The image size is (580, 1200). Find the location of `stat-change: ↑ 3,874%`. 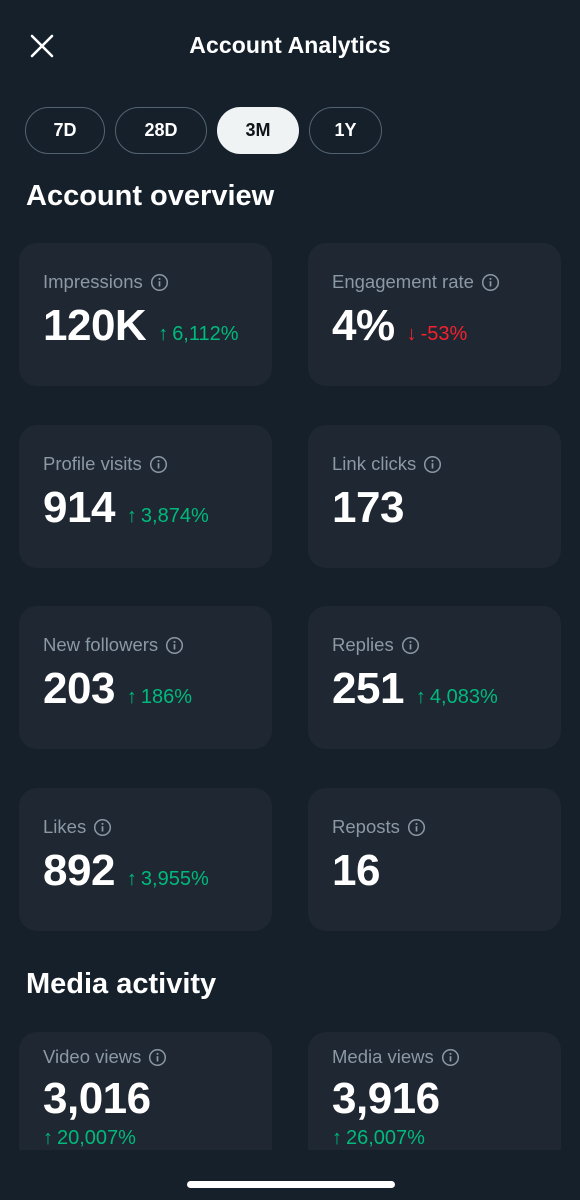

stat-change: ↑ 3,874% is located at coordinates (168, 516).